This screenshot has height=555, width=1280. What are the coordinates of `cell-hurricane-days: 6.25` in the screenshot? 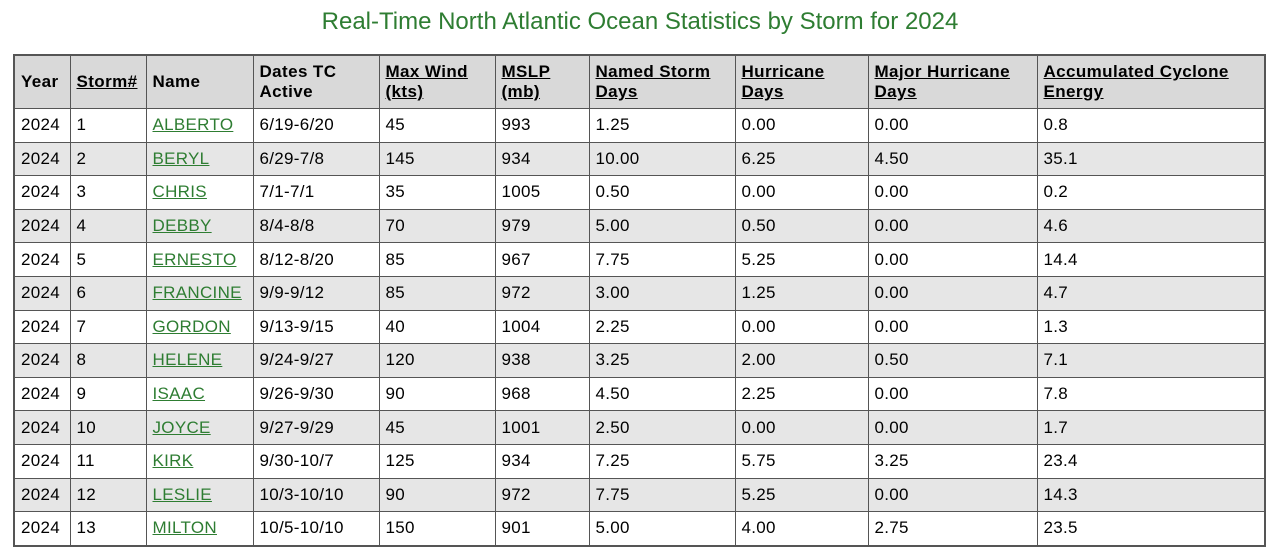 It's located at (801, 159).